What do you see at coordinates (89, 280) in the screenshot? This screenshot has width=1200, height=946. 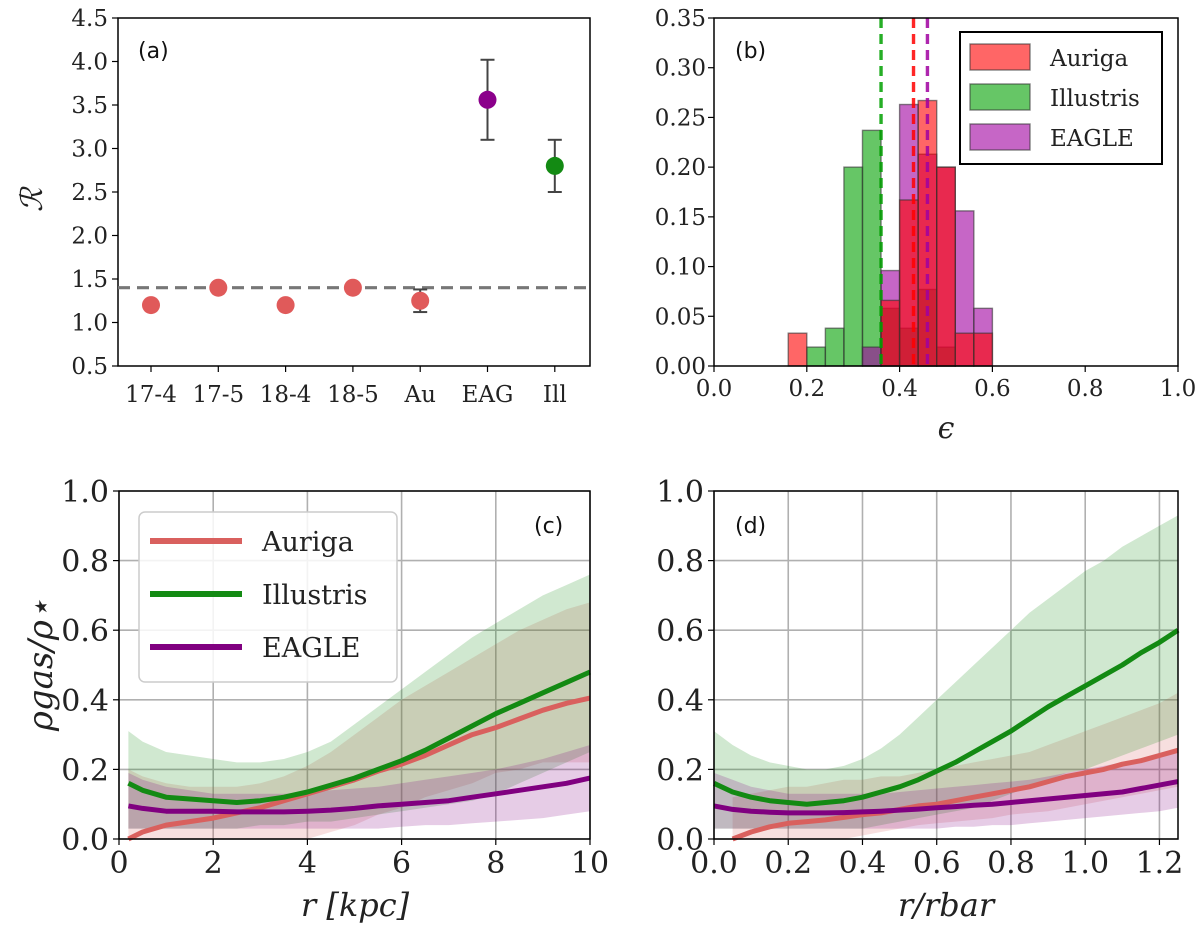 I see `y-tick-label: 1.5` at bounding box center [89, 280].